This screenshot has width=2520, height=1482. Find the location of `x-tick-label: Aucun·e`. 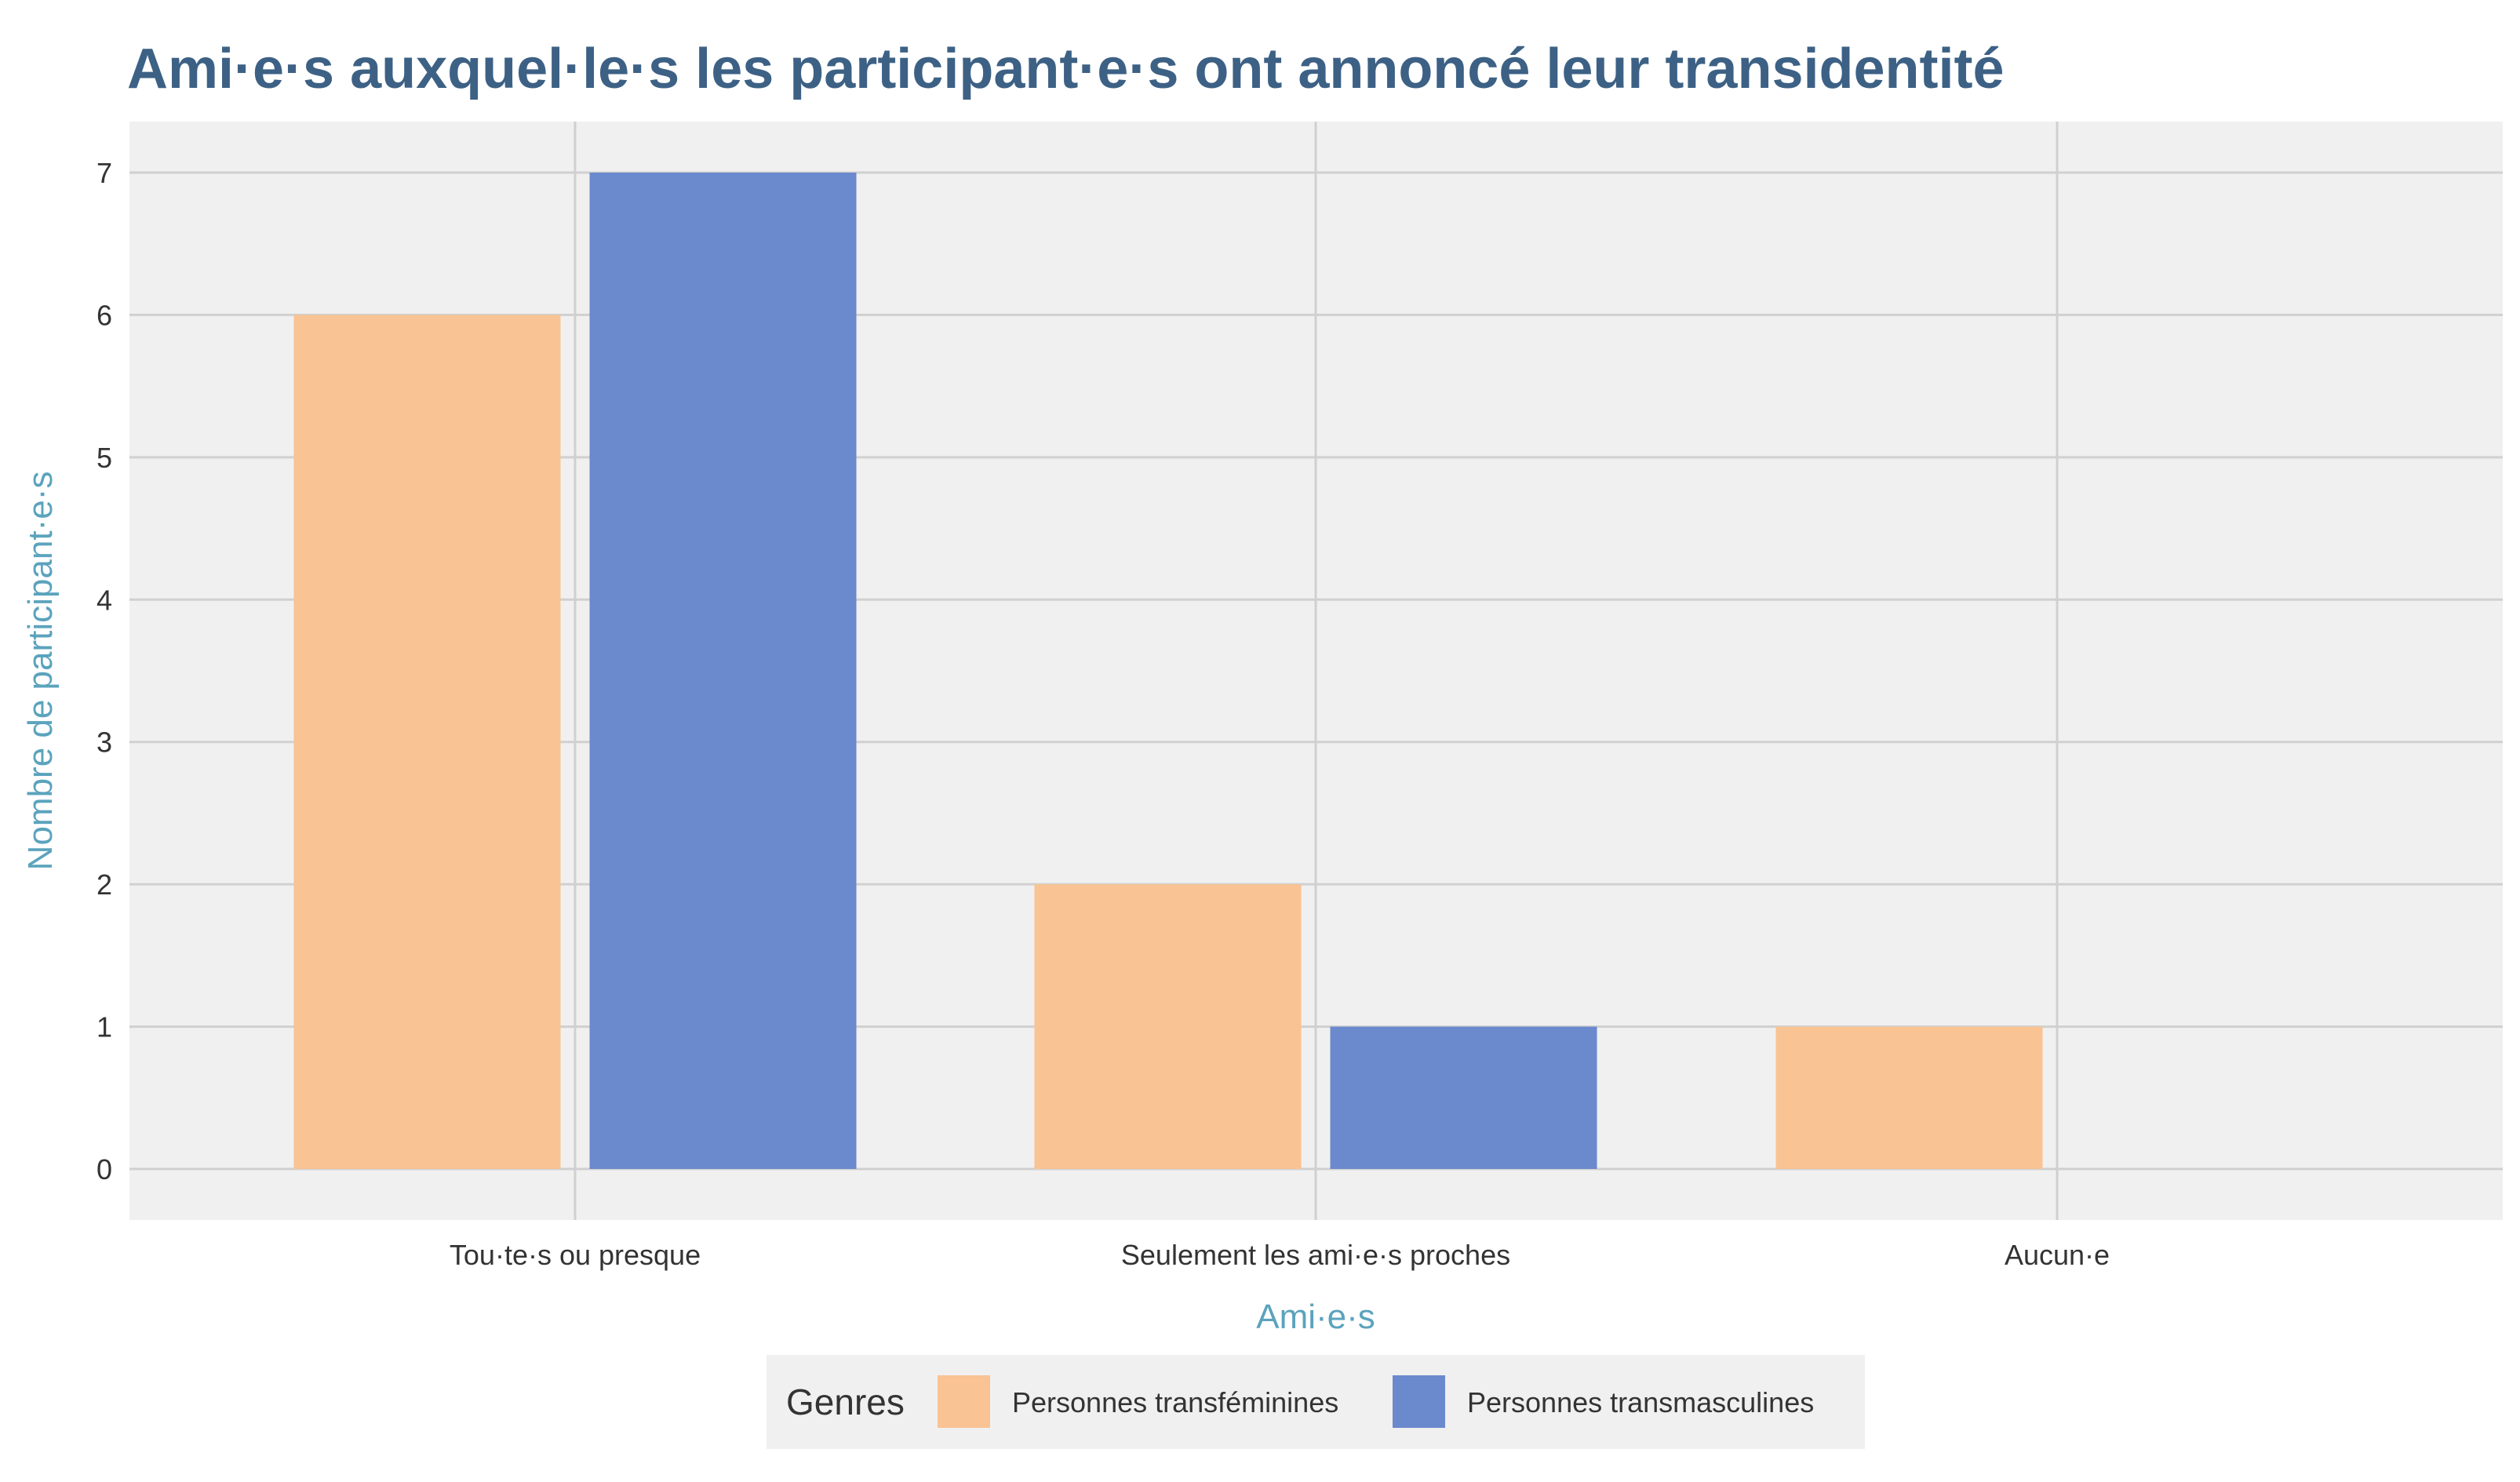

x-tick-label: Aucun·e is located at coordinates (2057, 1255).